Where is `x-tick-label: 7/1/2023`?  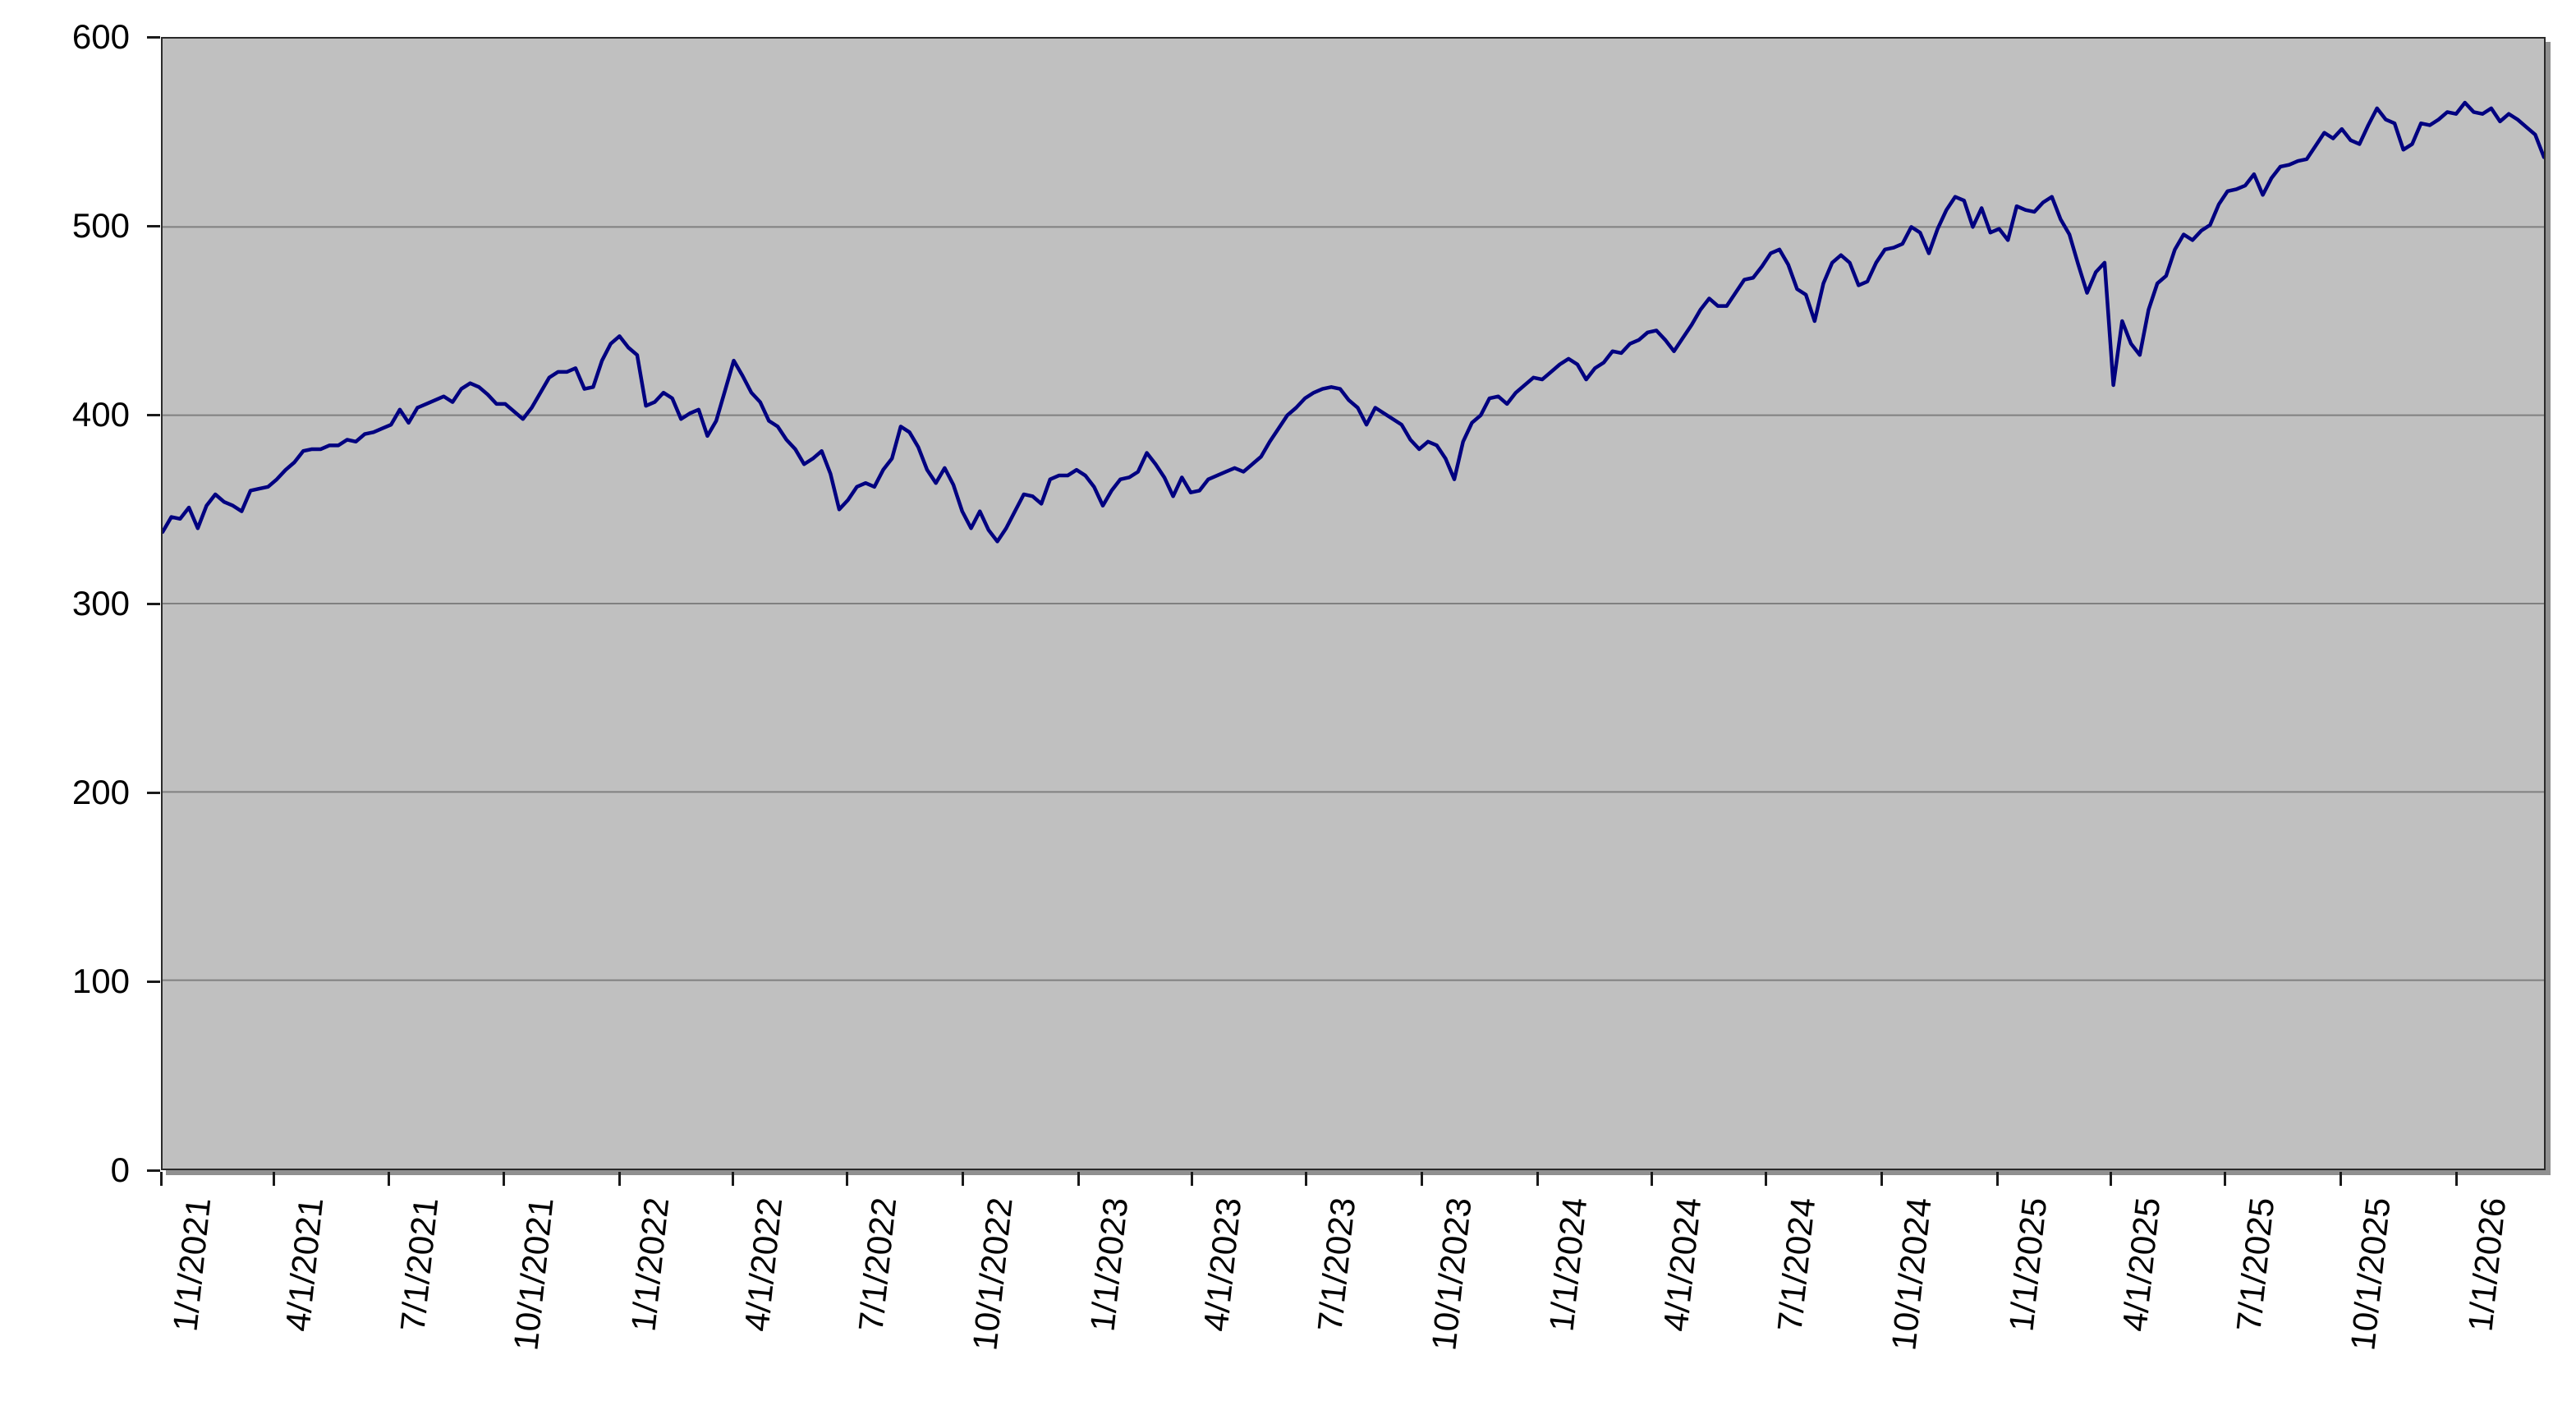 x-tick-label: 7/1/2023 is located at coordinates (1336, 1265).